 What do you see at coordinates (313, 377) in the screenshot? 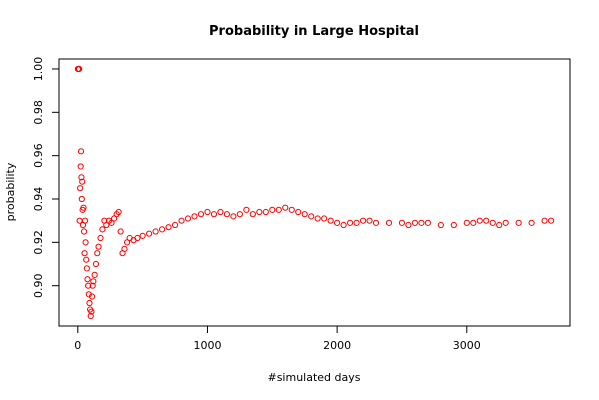
I see `x-axis-label: #simulated days` at bounding box center [313, 377].